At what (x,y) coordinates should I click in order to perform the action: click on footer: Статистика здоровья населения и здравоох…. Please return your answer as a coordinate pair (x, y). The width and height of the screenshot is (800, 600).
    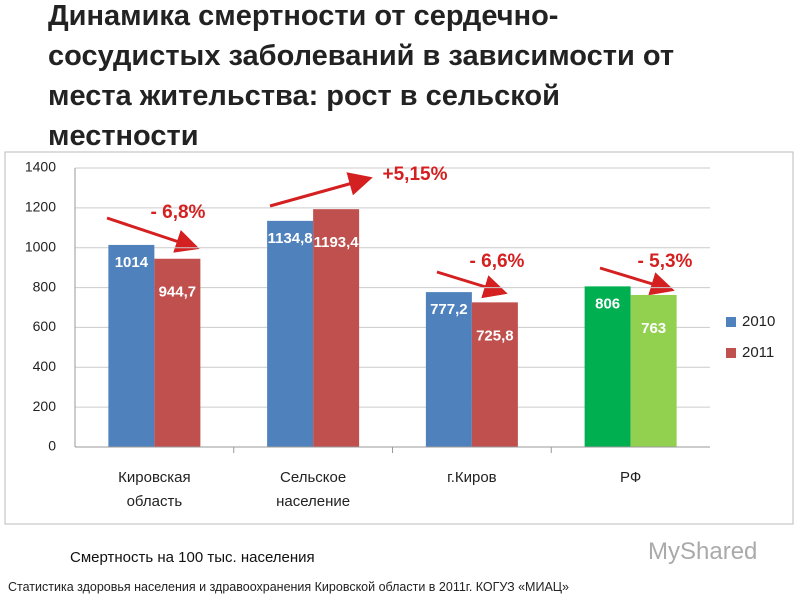
    Looking at the image, I should click on (288, 587).